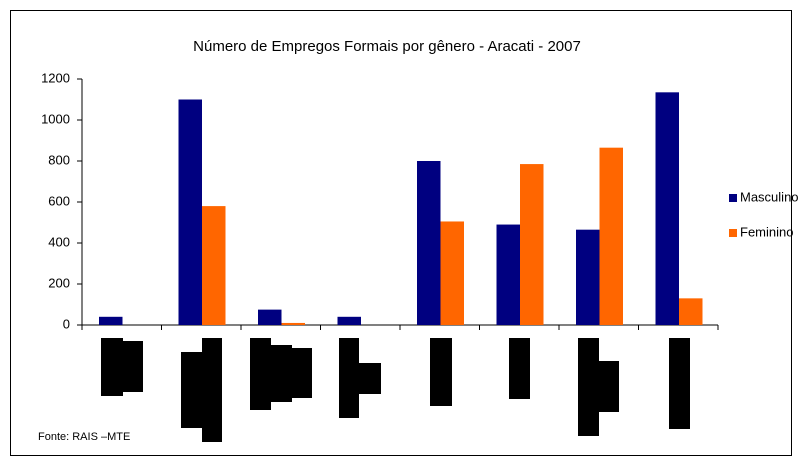 The height and width of the screenshot is (466, 802). What do you see at coordinates (55, 118) in the screenshot?
I see `y-tick-label: 1000` at bounding box center [55, 118].